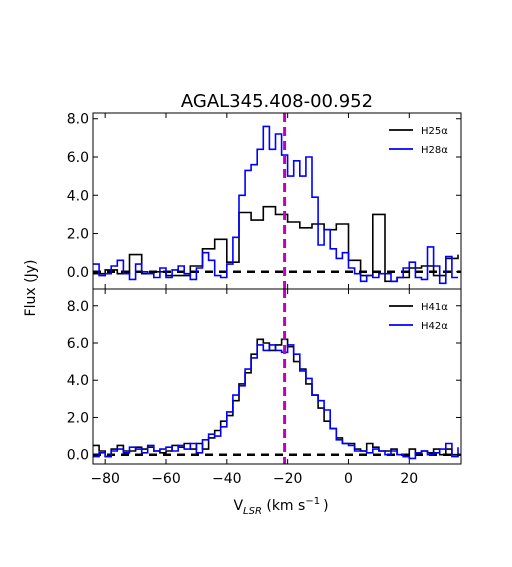 The width and height of the screenshot is (512, 567). What do you see at coordinates (238, 506) in the screenshot?
I see `x-axis-label-v: V` at bounding box center [238, 506].